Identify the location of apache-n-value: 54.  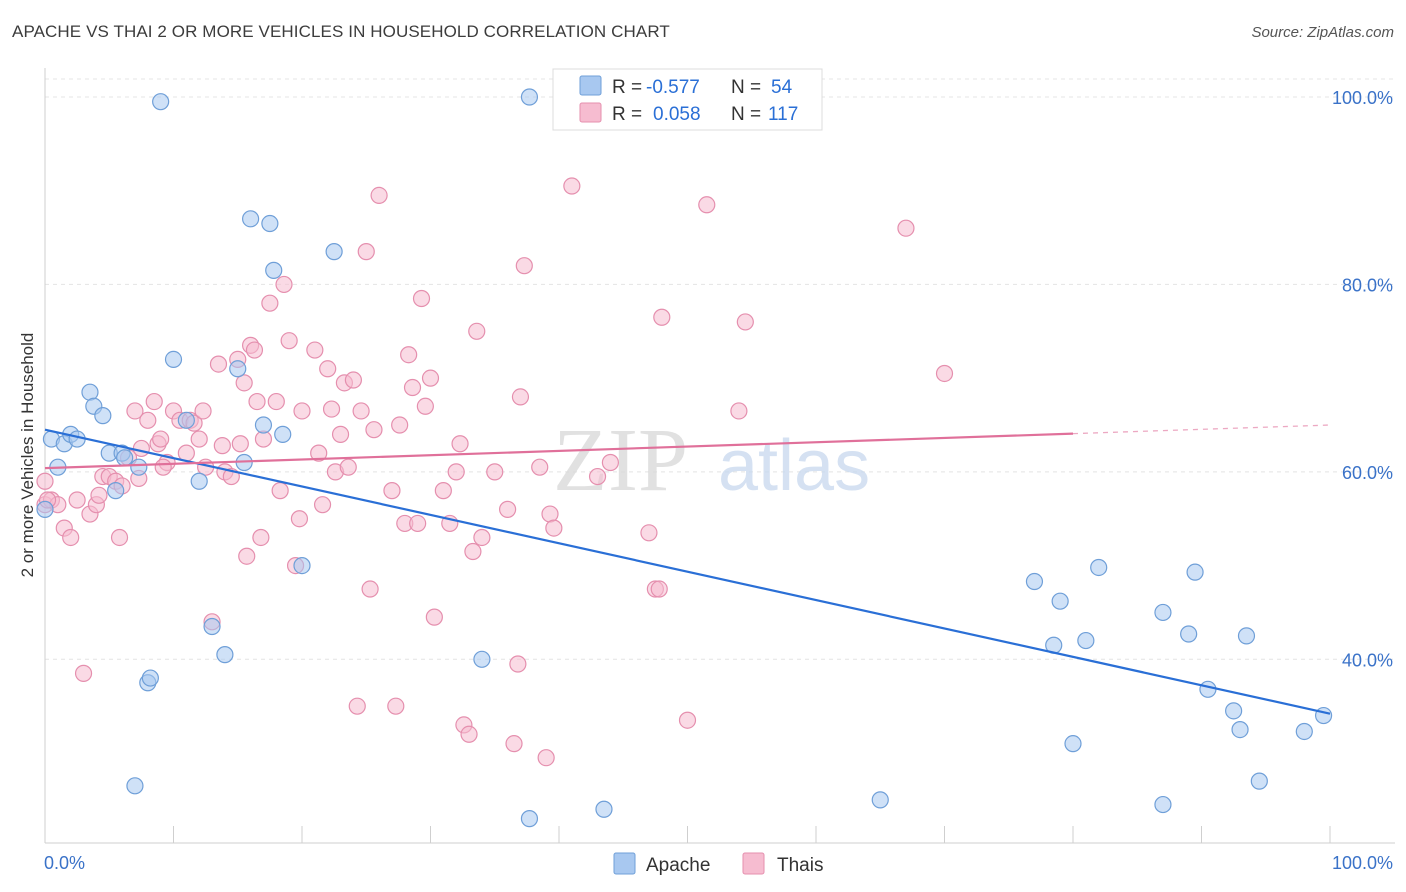
(782, 87).